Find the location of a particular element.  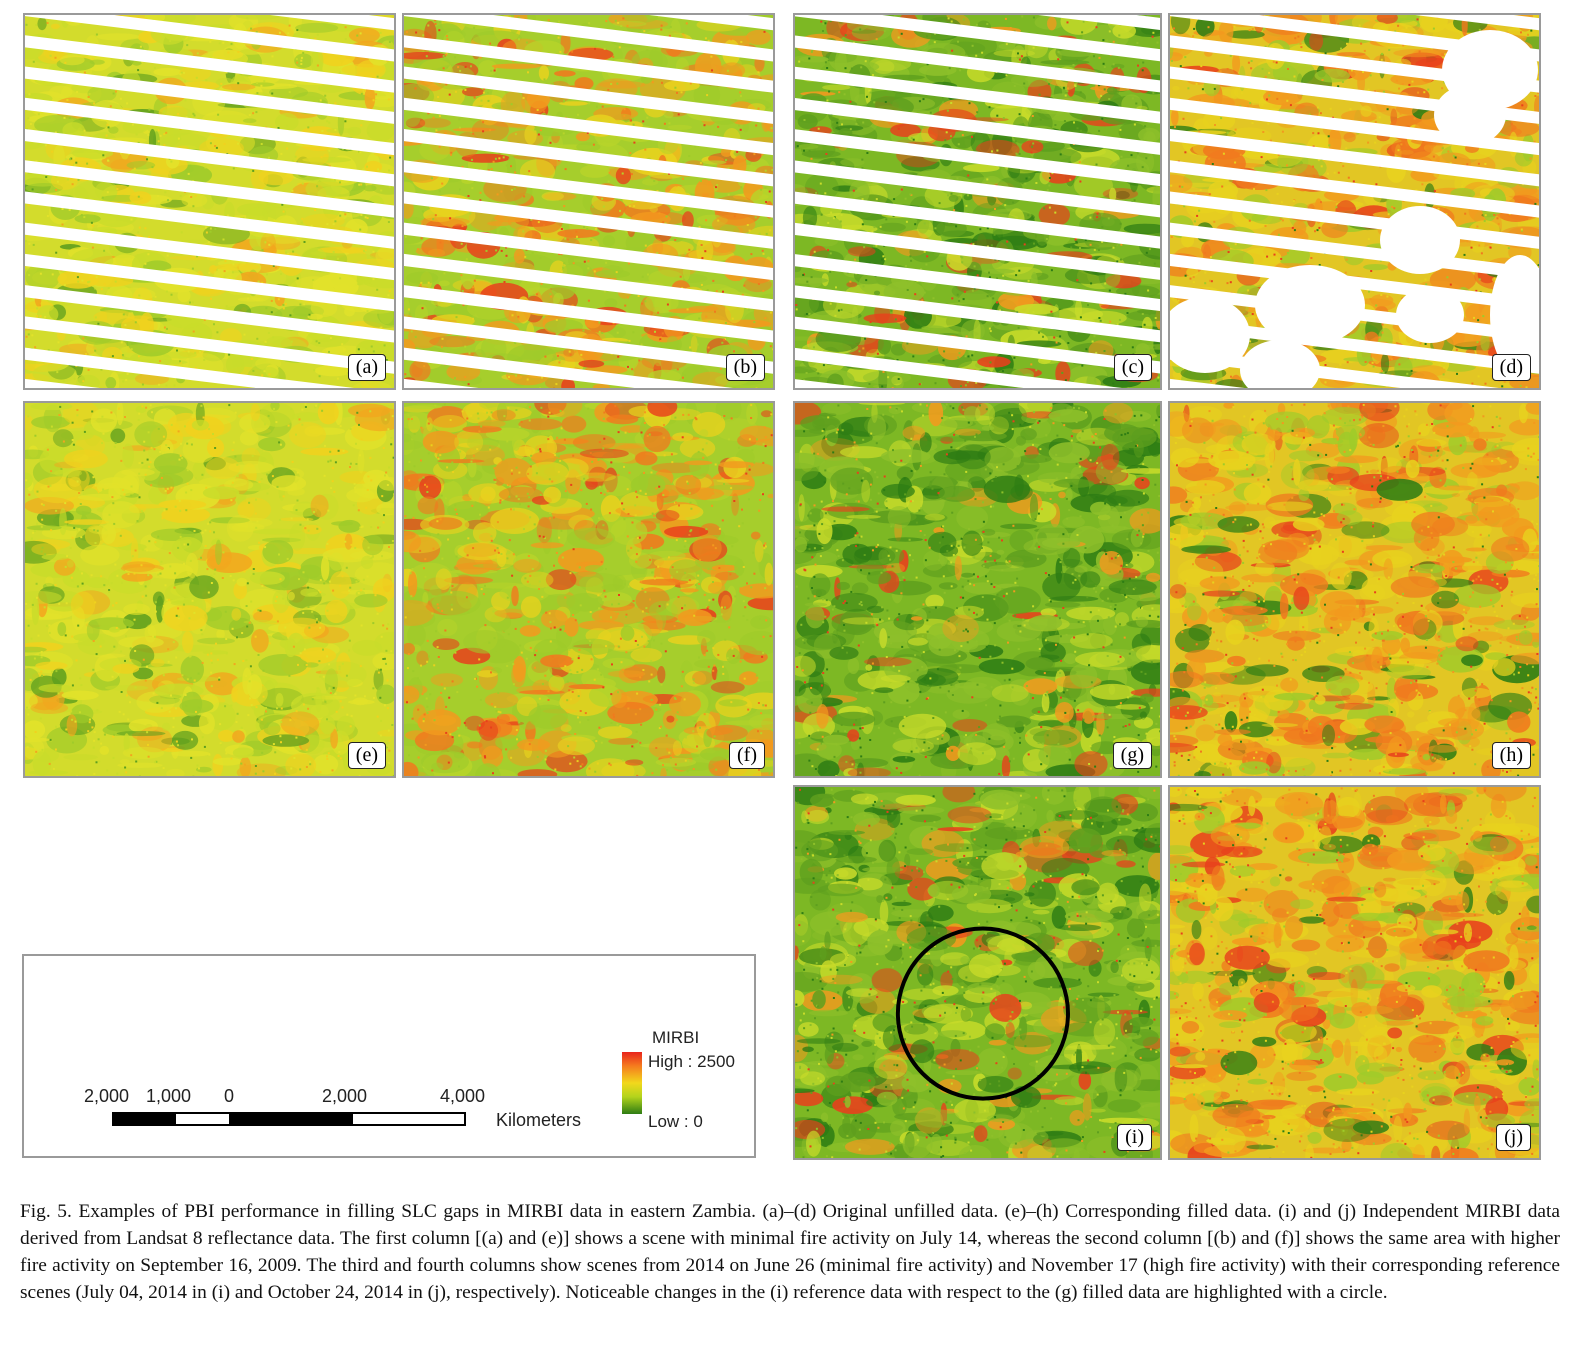

panel-f-filled: (f) is located at coordinates (588, 589).